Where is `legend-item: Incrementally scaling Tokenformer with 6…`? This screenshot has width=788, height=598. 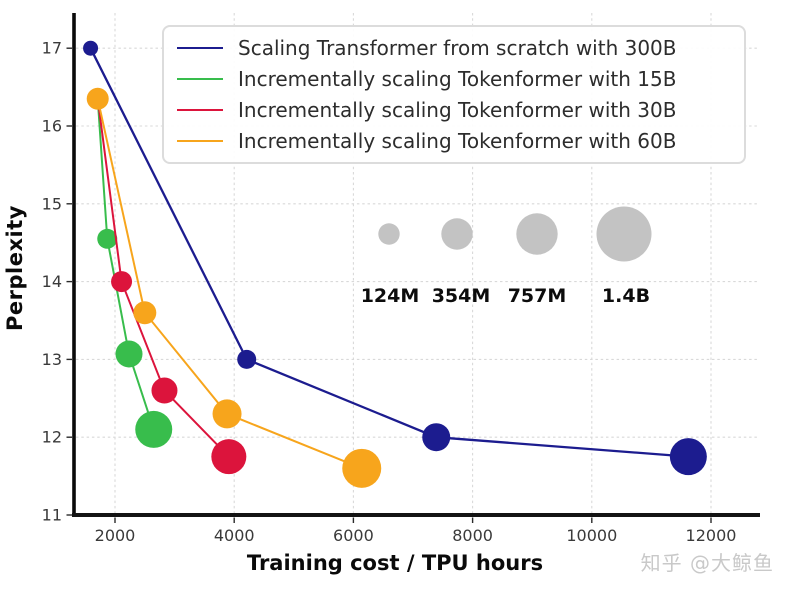
legend-item: Incrementally scaling Tokenformer with 6… is located at coordinates (454, 141).